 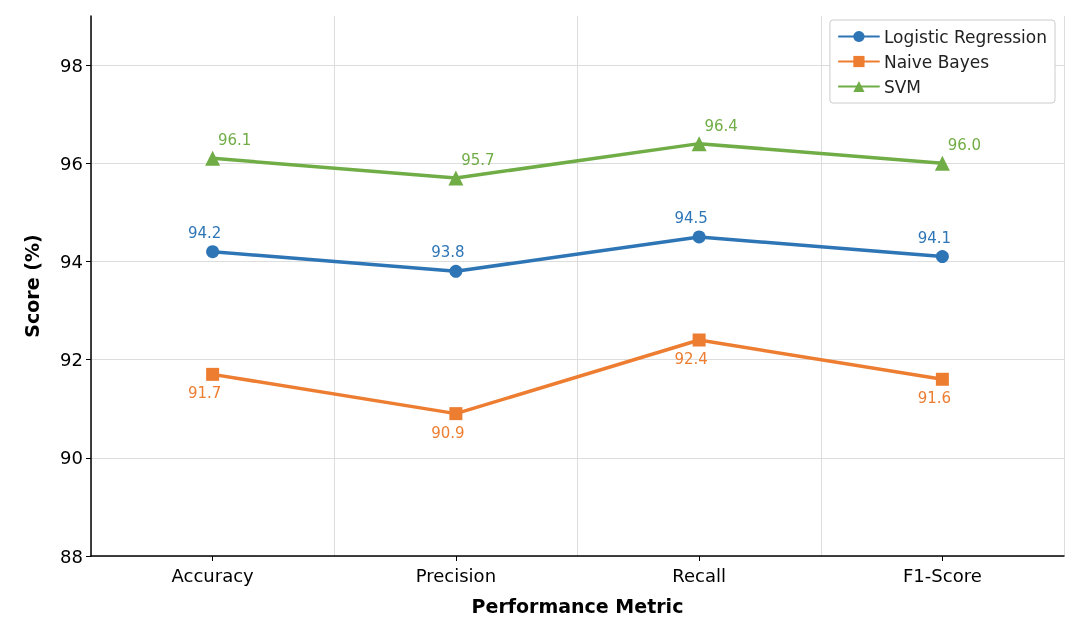 What do you see at coordinates (71, 458) in the screenshot?
I see `y-tick-label: 90` at bounding box center [71, 458].